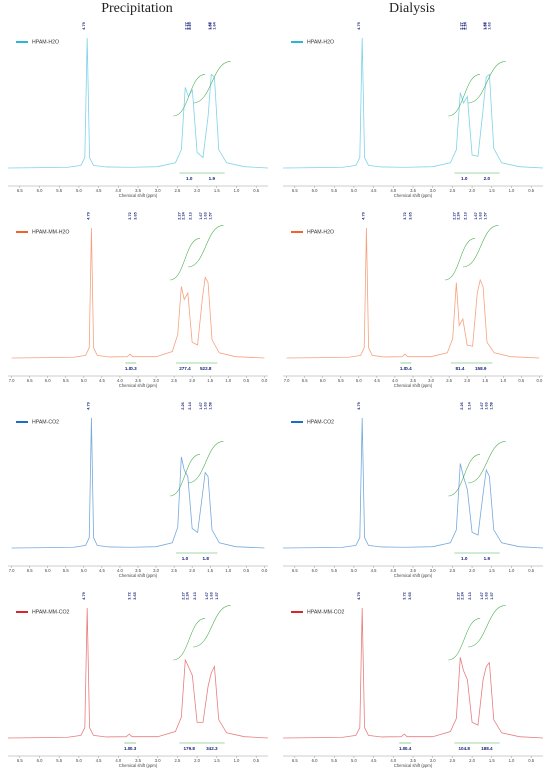 This screenshot has width=550, height=770. What do you see at coordinates (404, 595) in the screenshot?
I see `peak-label: 3.72` at bounding box center [404, 595].